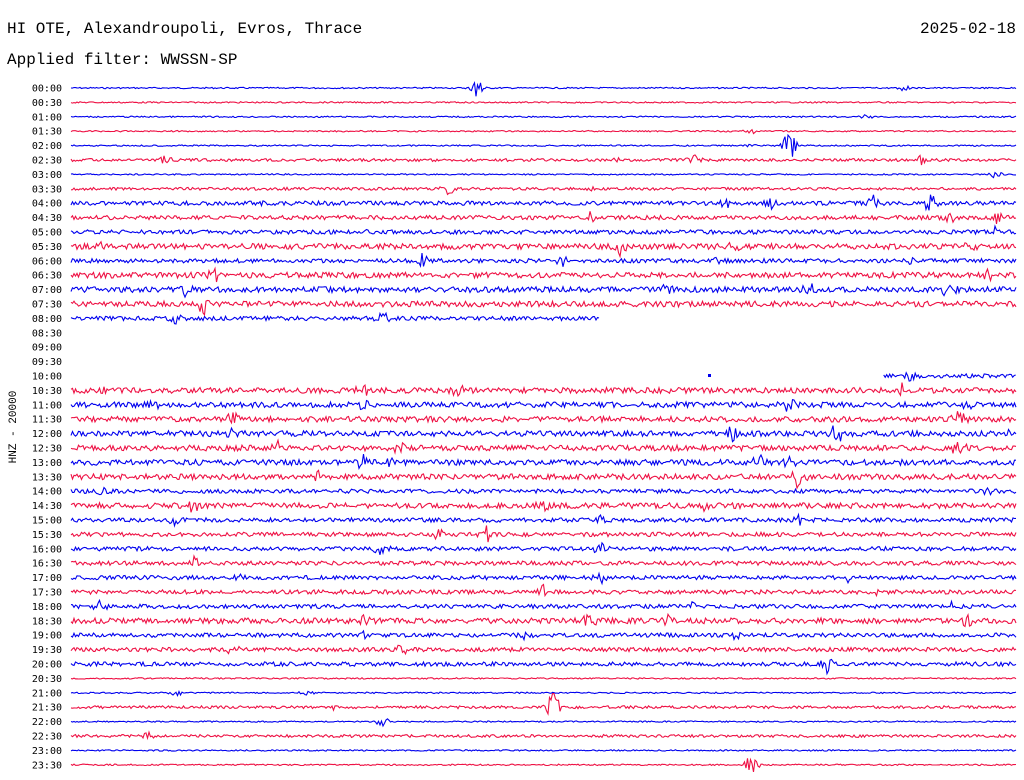  Describe the element at coordinates (47, 765) in the screenshot. I see `time-label: 23:30` at that location.